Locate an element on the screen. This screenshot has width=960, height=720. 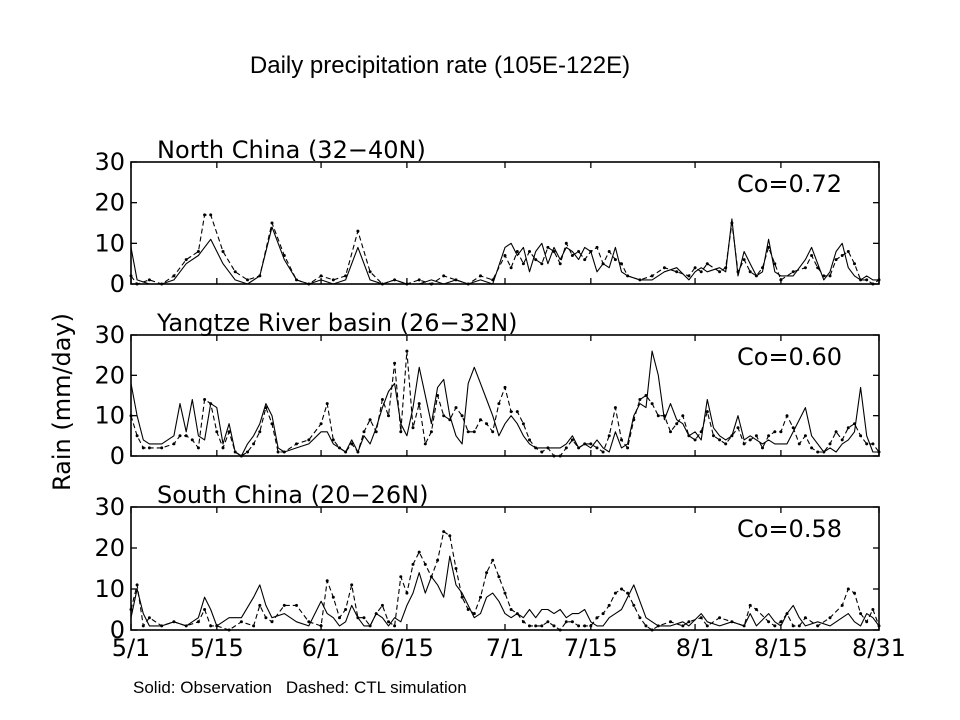
legend-dashed-ctl: Dashed: CTL simulation is located at coordinates (376, 687).